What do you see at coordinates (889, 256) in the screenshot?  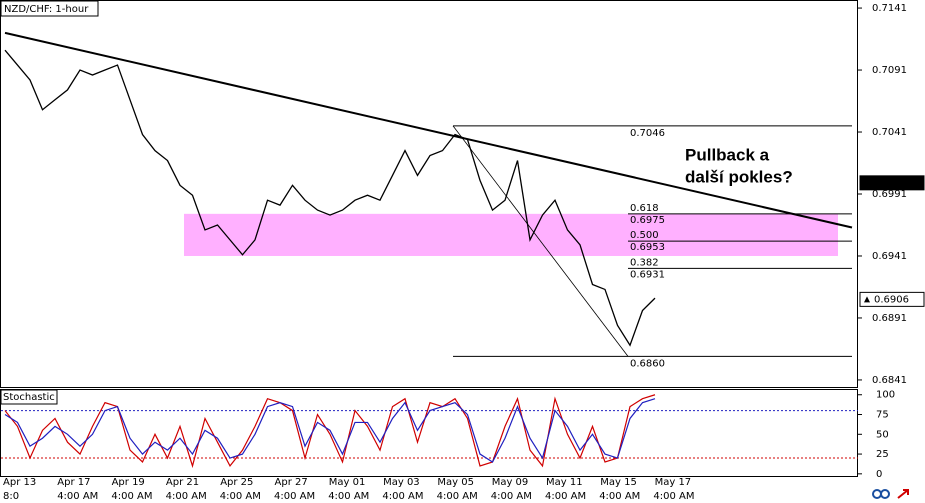 I see `y-tick-label: 0.6941` at bounding box center [889, 256].